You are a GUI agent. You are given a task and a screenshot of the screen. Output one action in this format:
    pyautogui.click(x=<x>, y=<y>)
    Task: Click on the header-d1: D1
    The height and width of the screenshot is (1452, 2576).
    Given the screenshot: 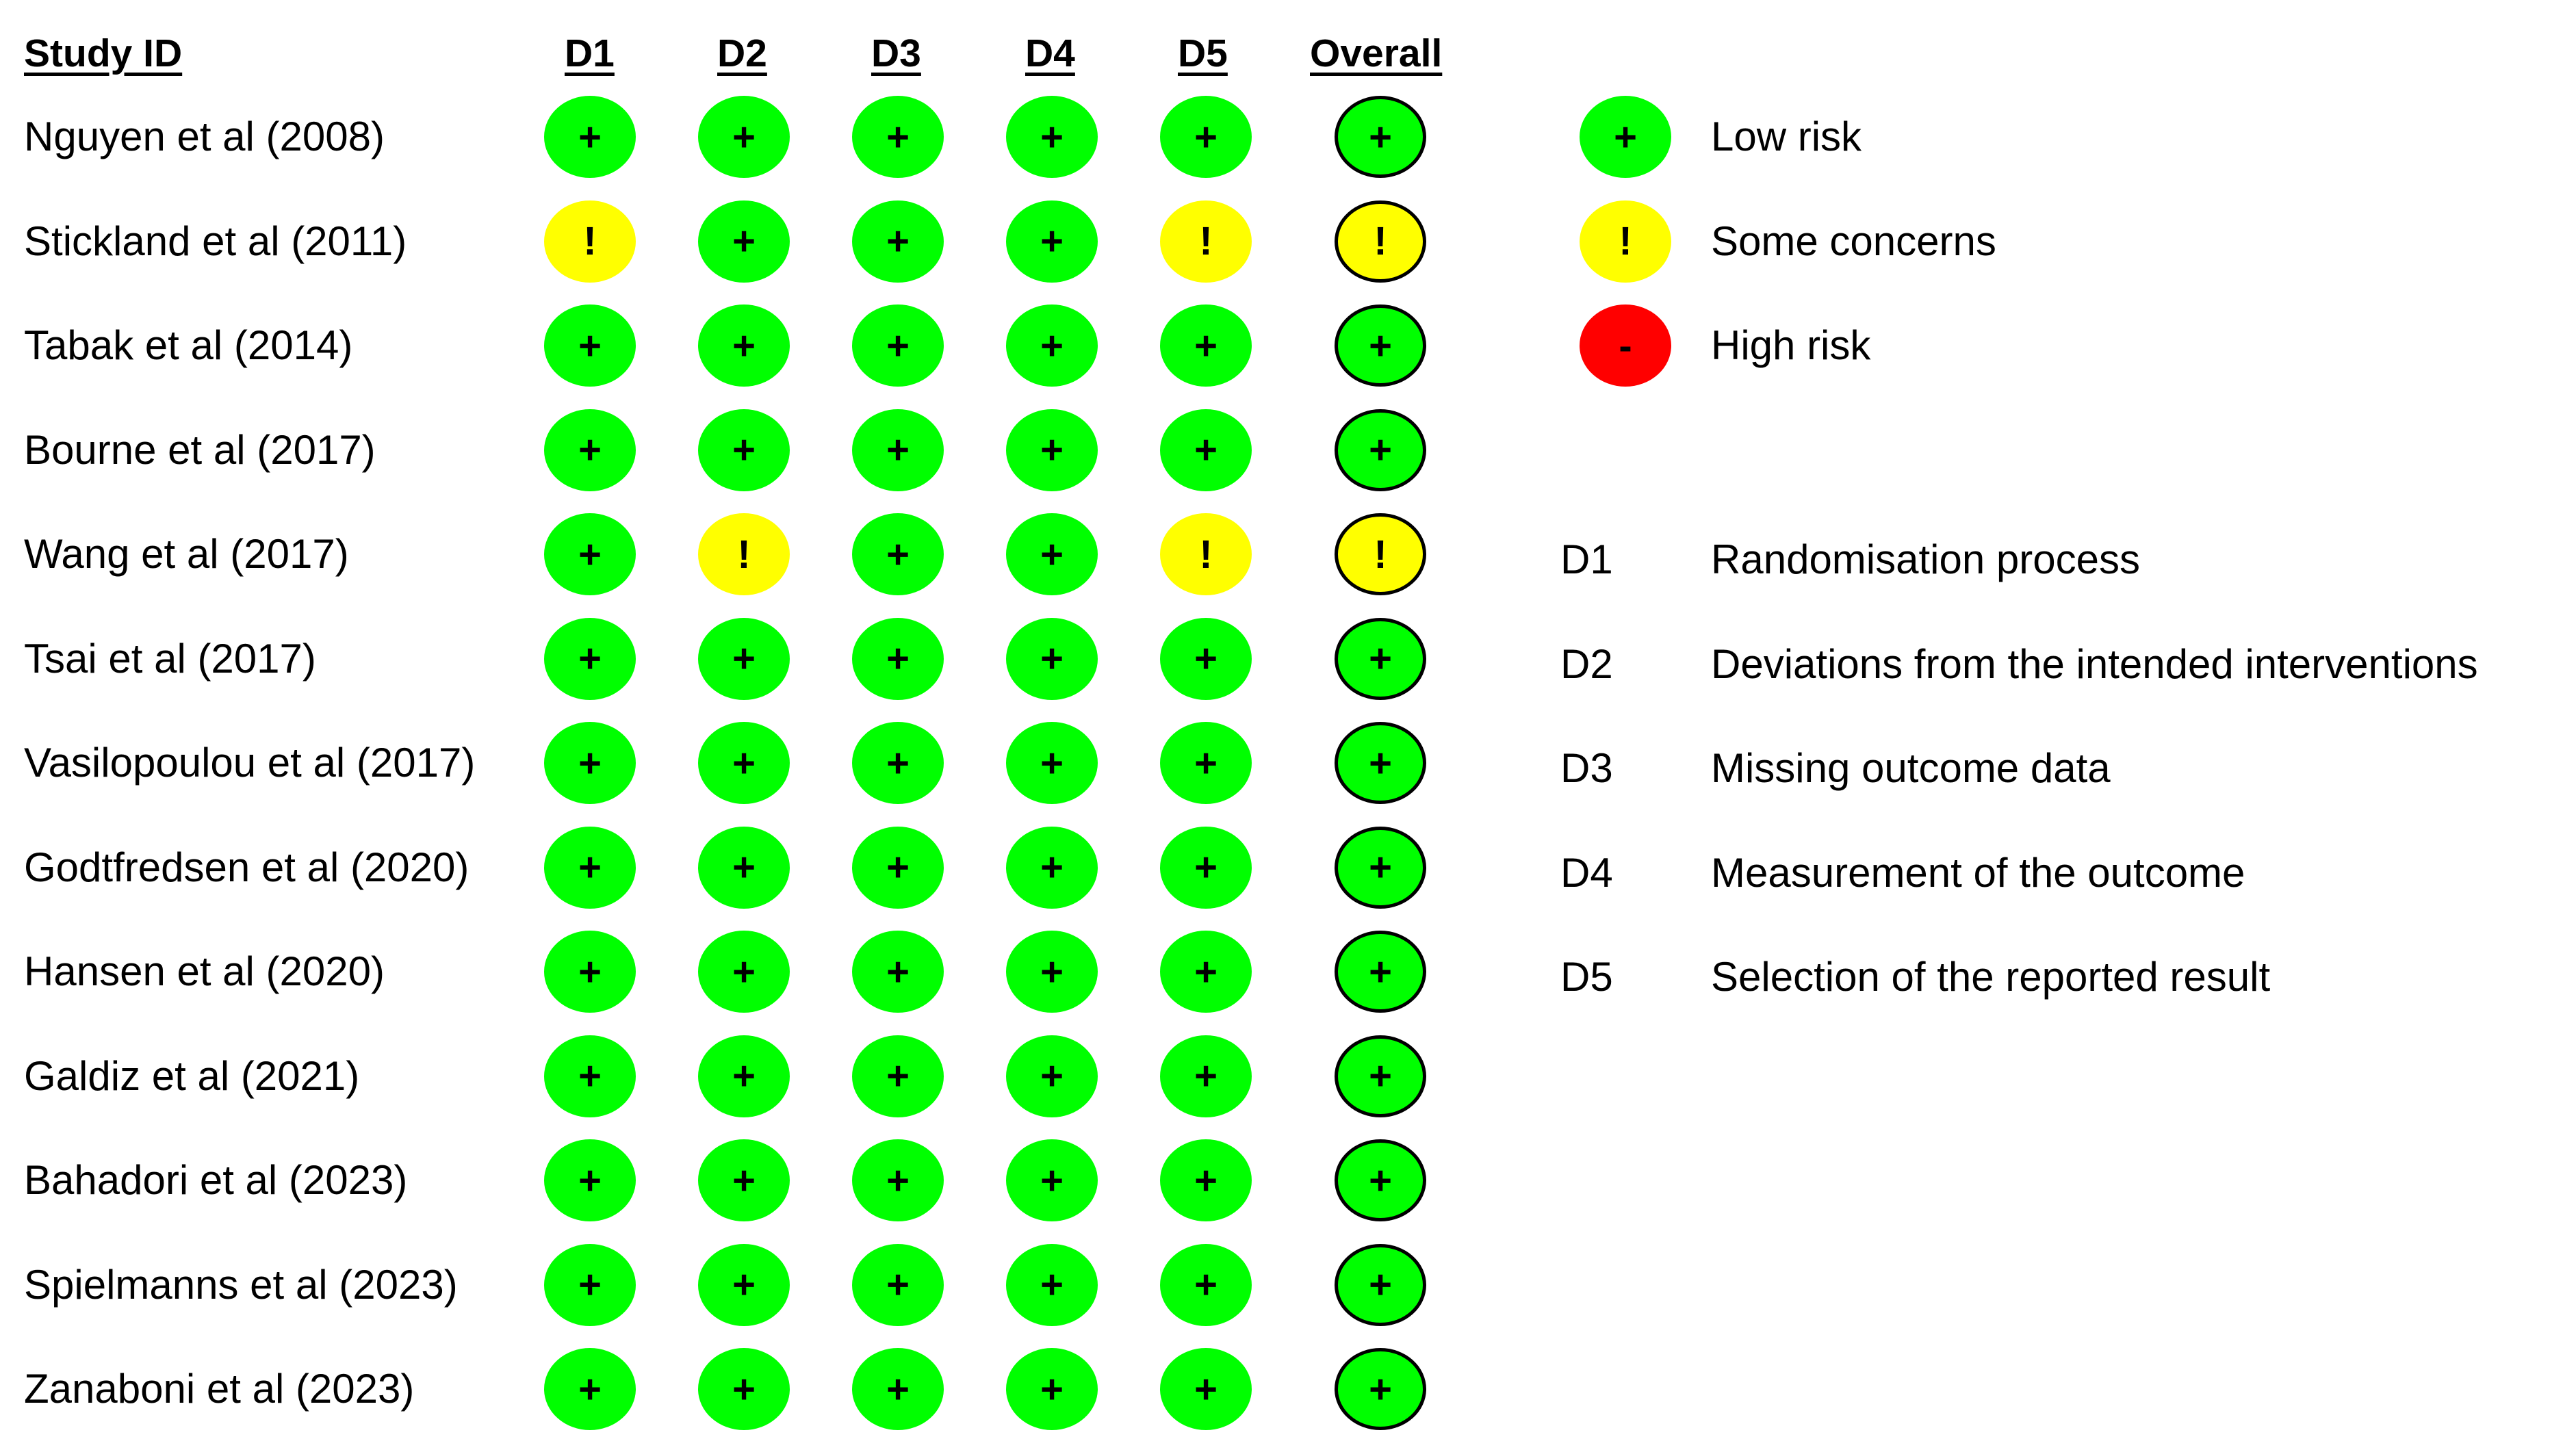 What is the action you would take?
    pyautogui.click(x=590, y=53)
    